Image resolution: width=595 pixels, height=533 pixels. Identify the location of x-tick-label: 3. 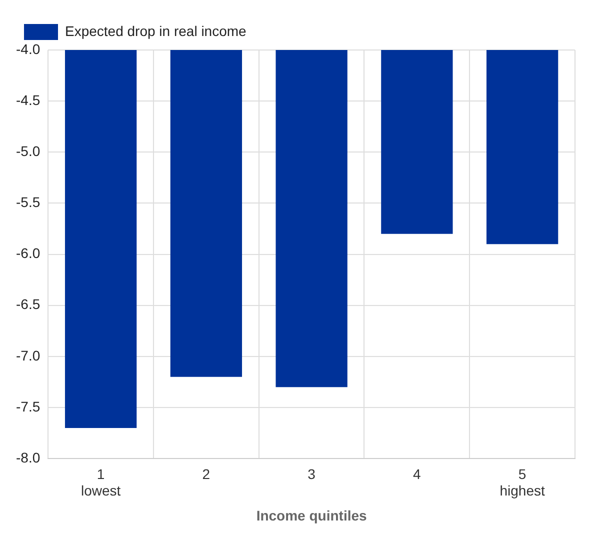
(312, 474).